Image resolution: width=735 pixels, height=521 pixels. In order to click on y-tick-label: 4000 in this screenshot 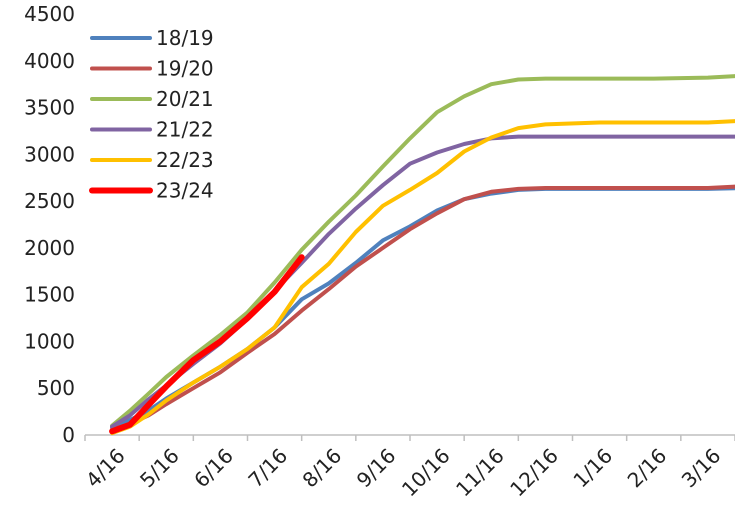, I will do `click(49, 61)`.